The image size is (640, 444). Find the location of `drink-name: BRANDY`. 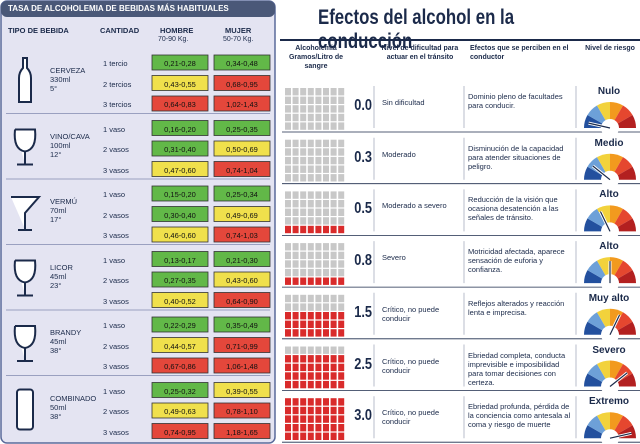

drink-name: BRANDY is located at coordinates (66, 332).